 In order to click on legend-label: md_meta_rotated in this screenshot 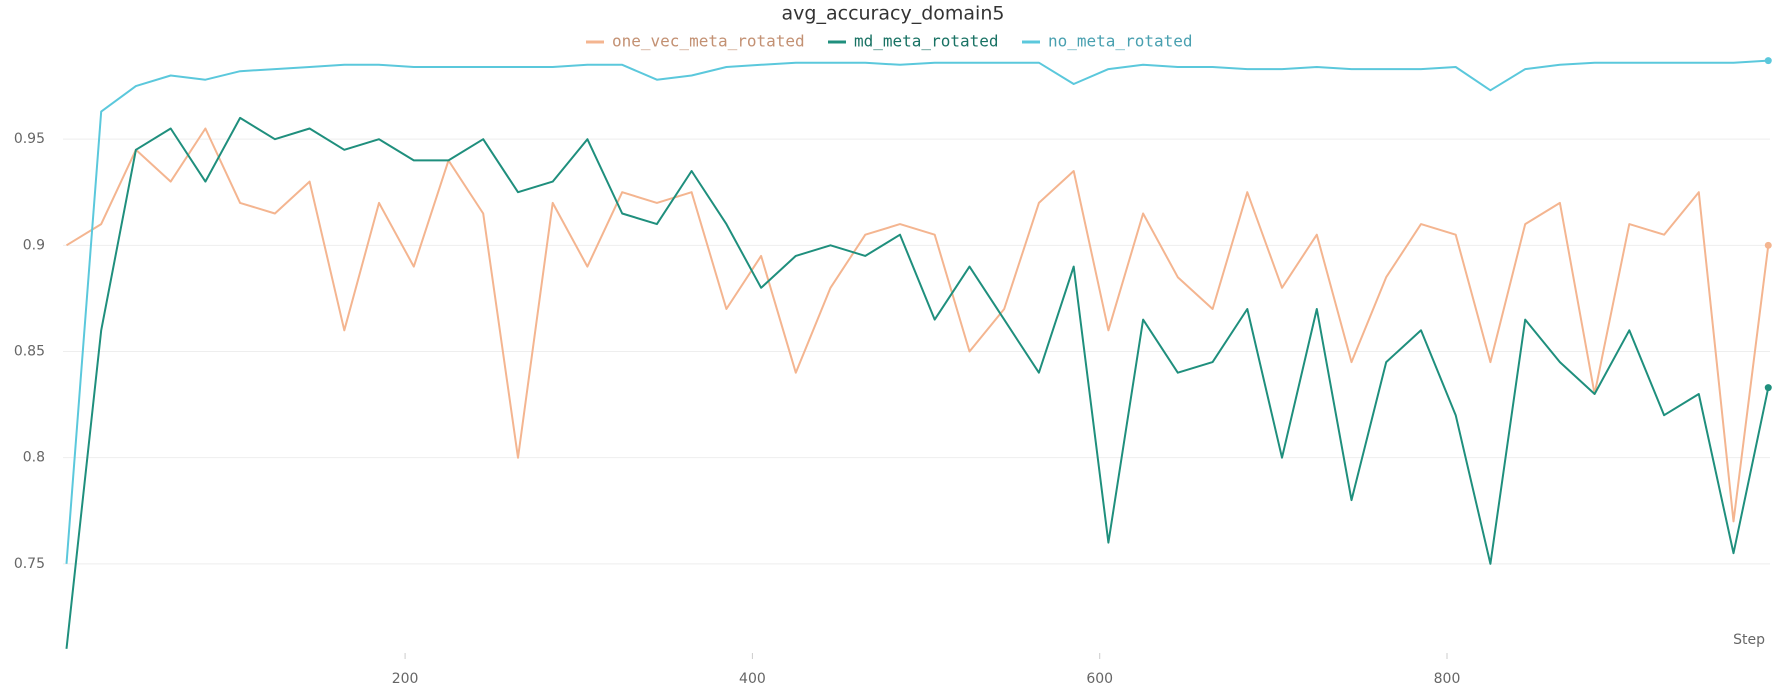, I will do `click(926, 41)`.